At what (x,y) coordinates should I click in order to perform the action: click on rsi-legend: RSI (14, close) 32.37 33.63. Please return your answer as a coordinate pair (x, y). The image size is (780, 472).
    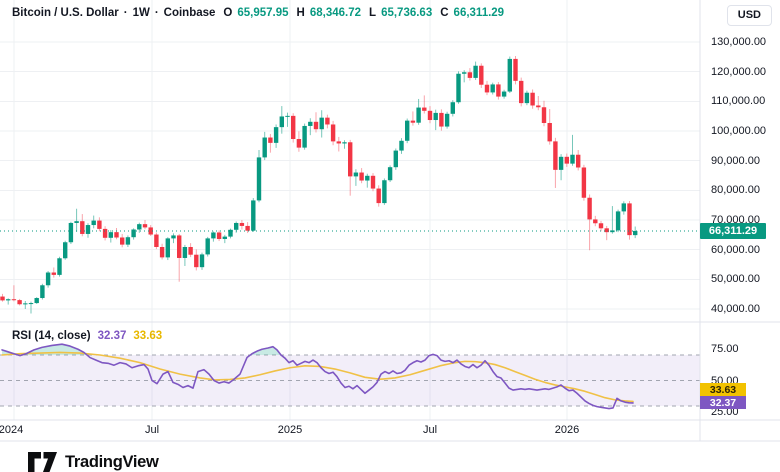
    Looking at the image, I should click on (87, 336).